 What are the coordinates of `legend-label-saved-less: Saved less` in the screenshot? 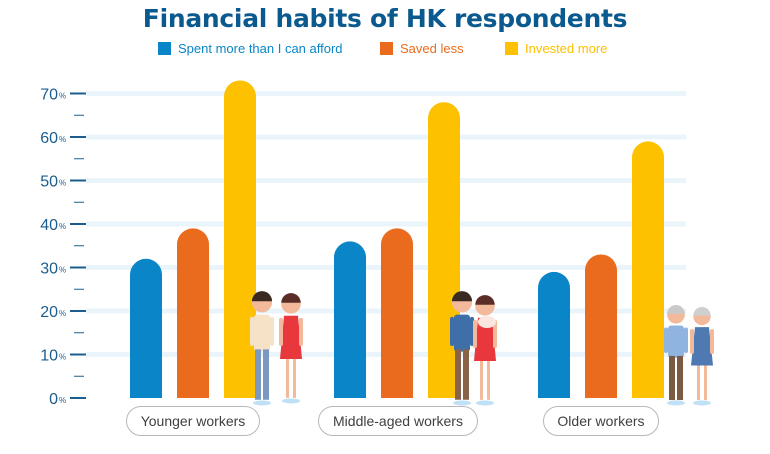 It's located at (432, 48).